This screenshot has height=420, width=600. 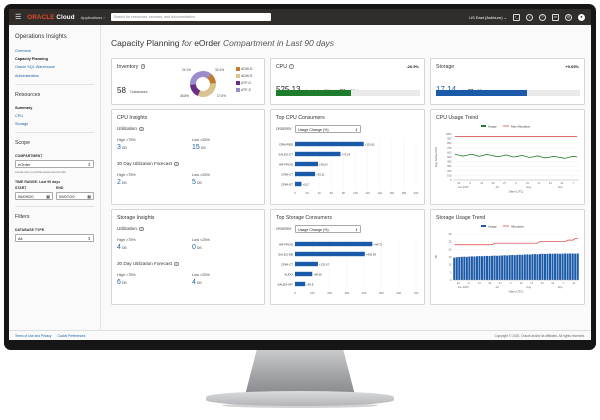 What do you see at coordinates (555, 17) in the screenshot?
I see `chat-icon: ▭` at bounding box center [555, 17].